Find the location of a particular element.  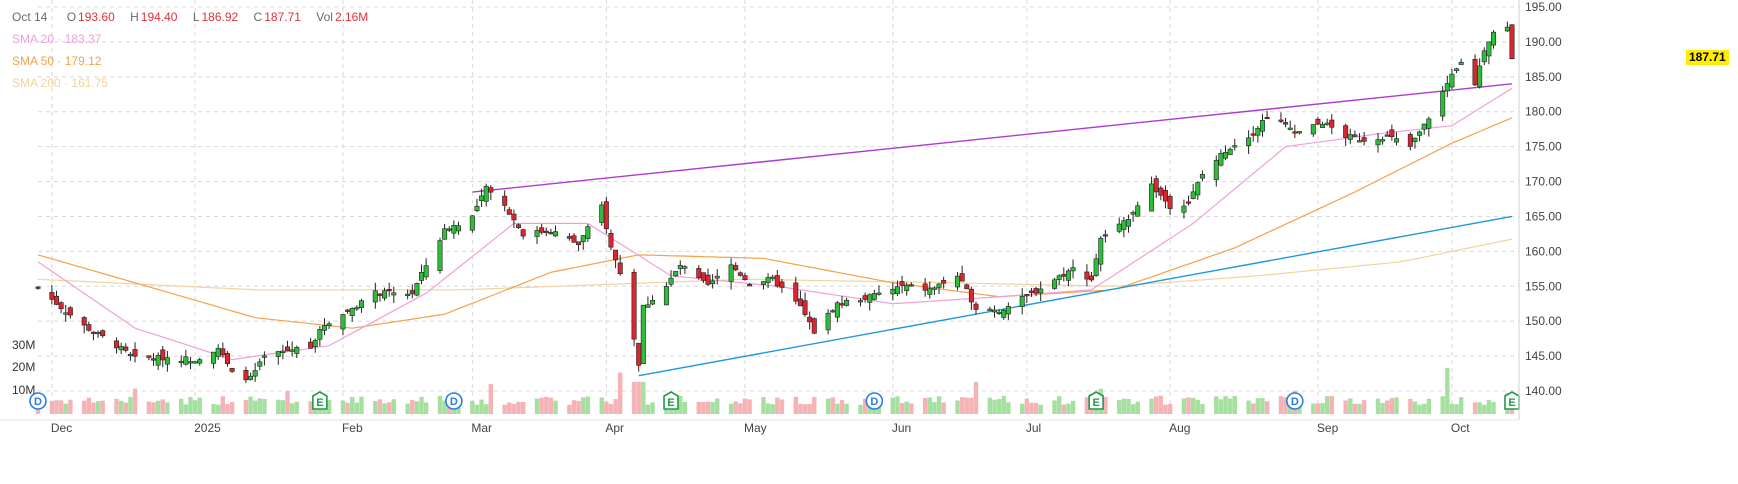

sma200-sep: · is located at coordinates (66, 83).